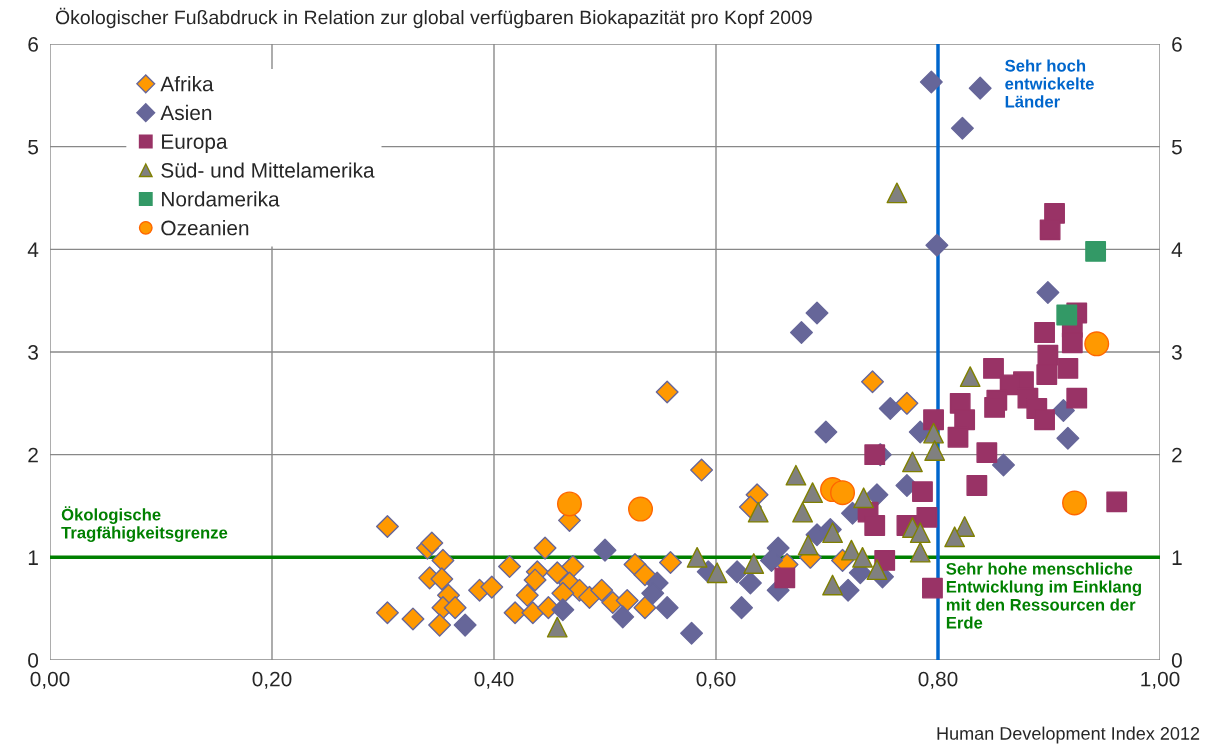 The height and width of the screenshot is (747, 1210). Describe the element at coordinates (186, 112) in the screenshot. I see `legend-label: Asien` at that location.